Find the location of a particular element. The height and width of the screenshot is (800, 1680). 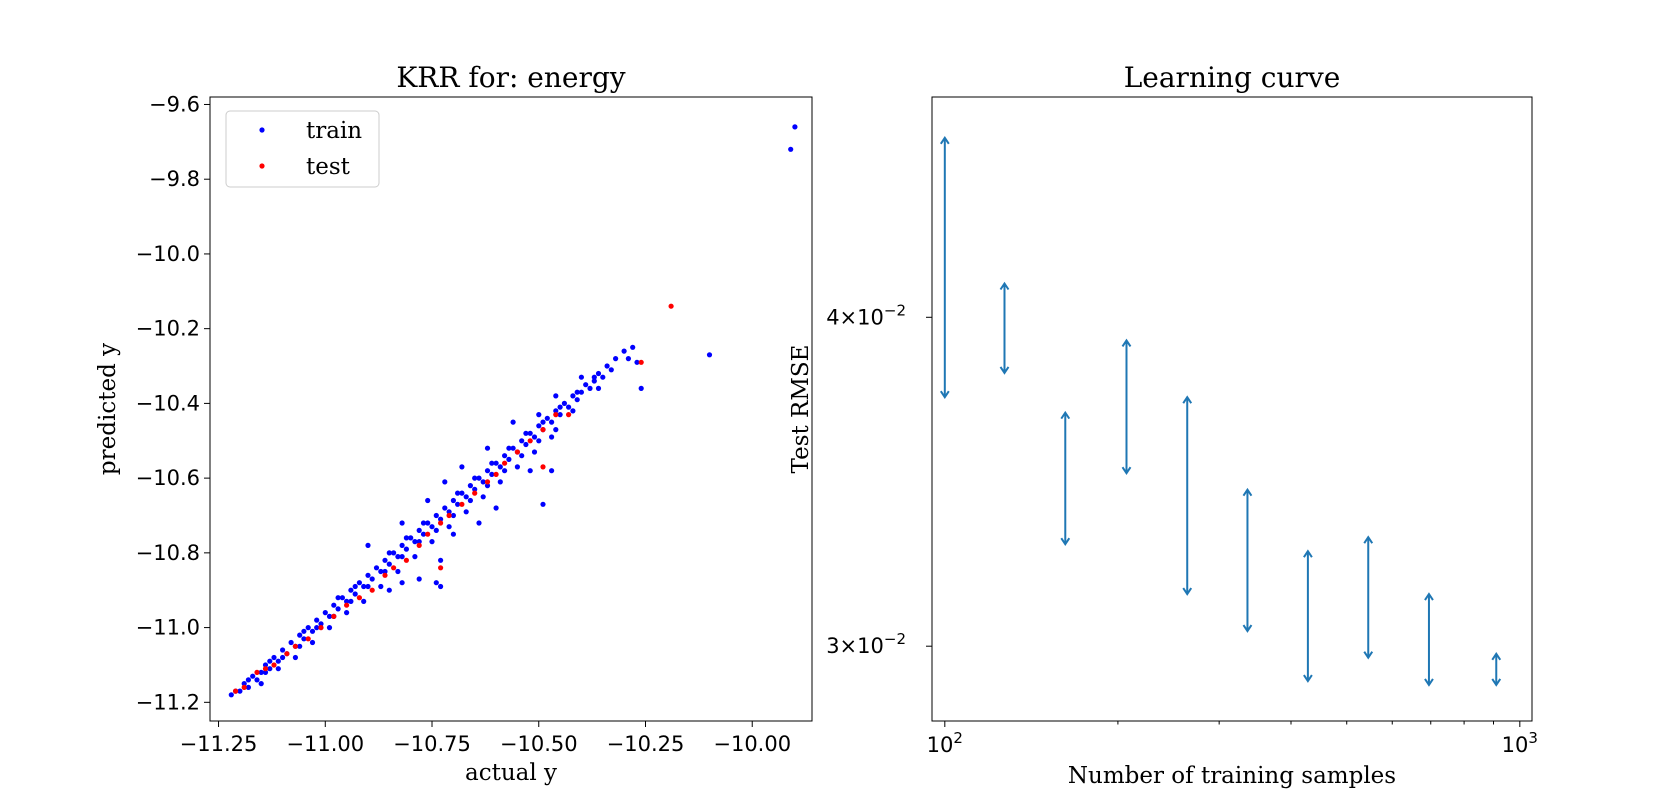

legend-marker-test is located at coordinates (262, 166).